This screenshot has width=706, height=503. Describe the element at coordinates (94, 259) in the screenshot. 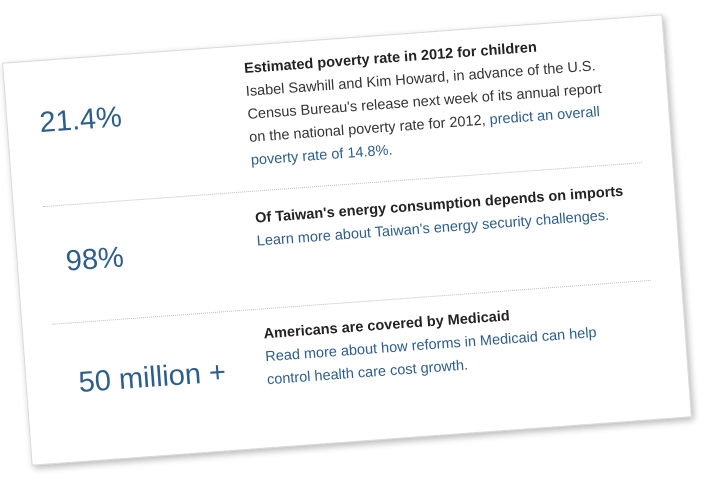

I see `stat-value: 98%` at that location.